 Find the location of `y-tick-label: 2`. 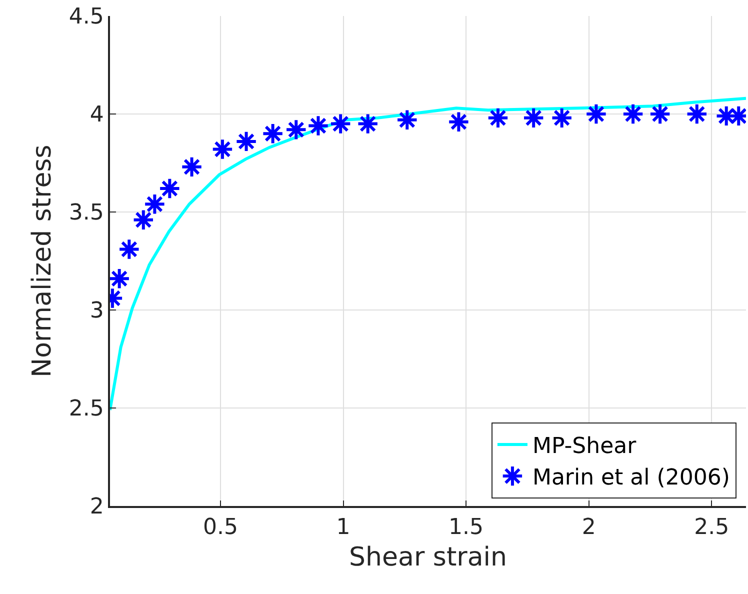

y-tick-label: 2 is located at coordinates (97, 507).